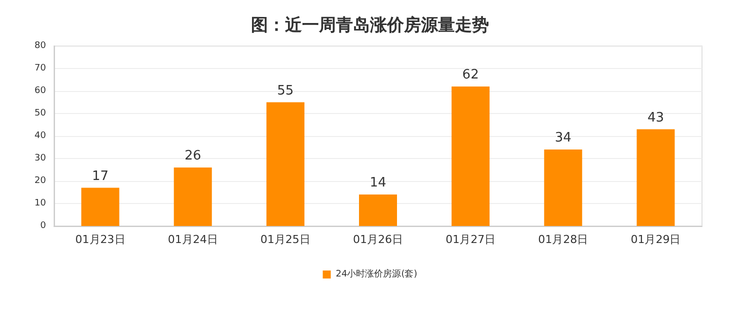  Describe the element at coordinates (193, 156) in the screenshot. I see `data-label: 26` at that location.